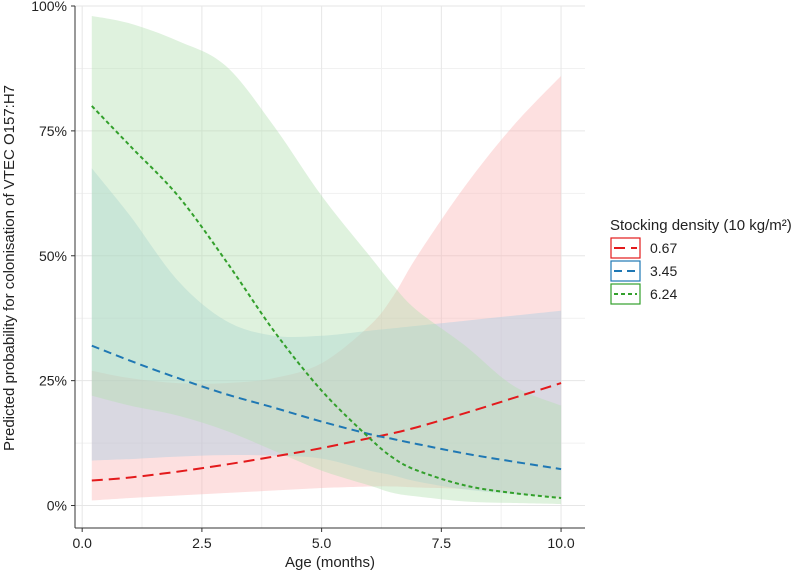  Describe the element at coordinates (663, 248) in the screenshot. I see `legend-label-0.67: 0.67` at that location.